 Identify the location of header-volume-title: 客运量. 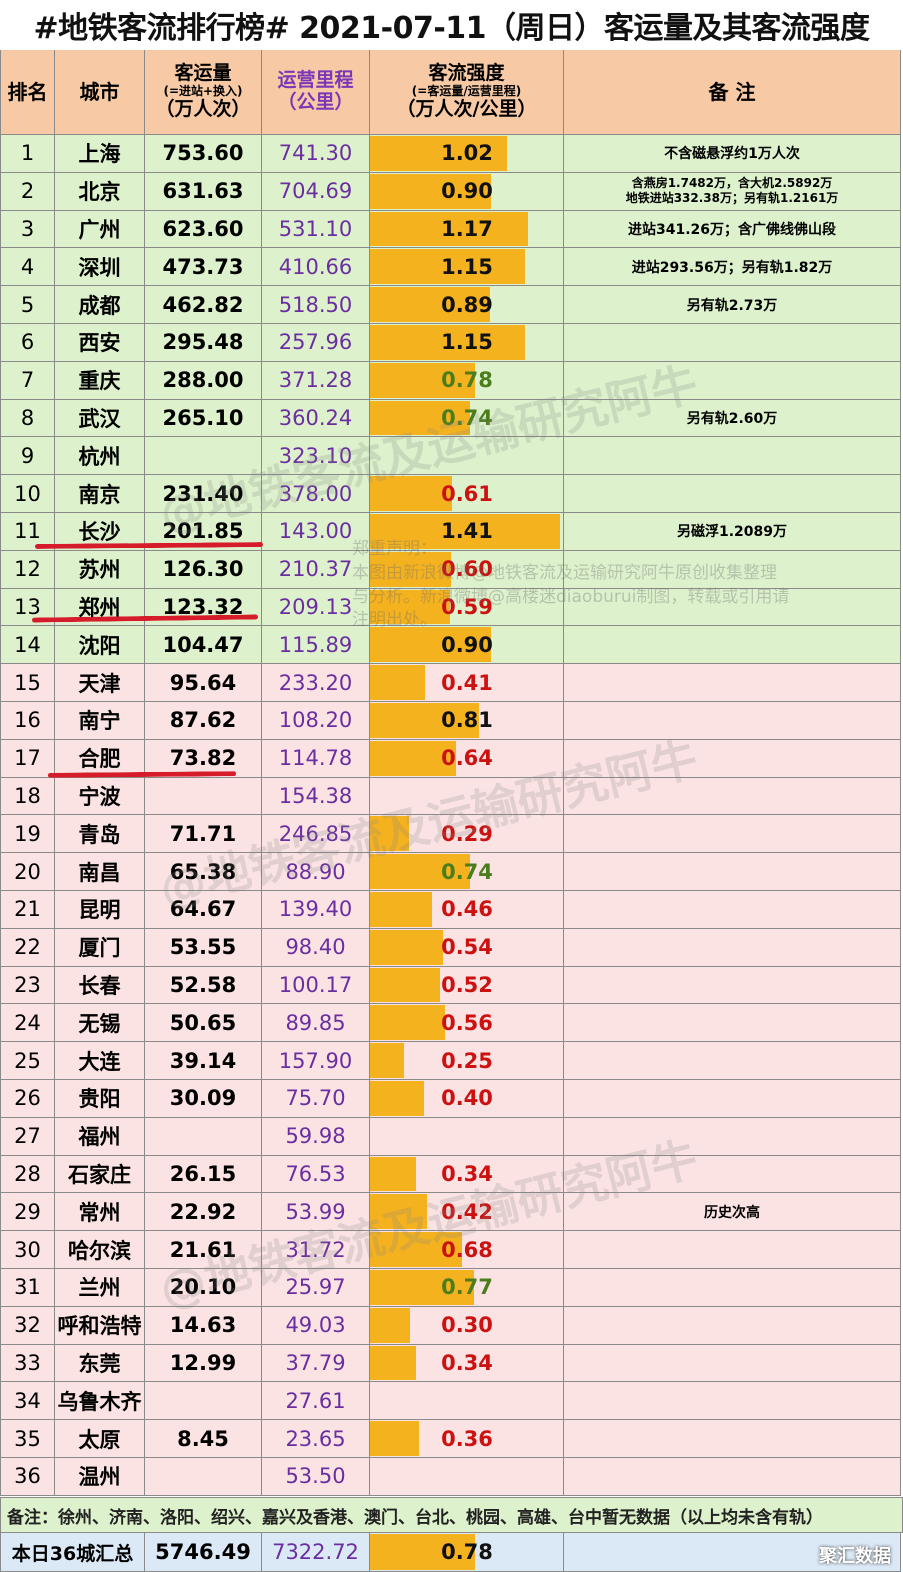
(203, 73).